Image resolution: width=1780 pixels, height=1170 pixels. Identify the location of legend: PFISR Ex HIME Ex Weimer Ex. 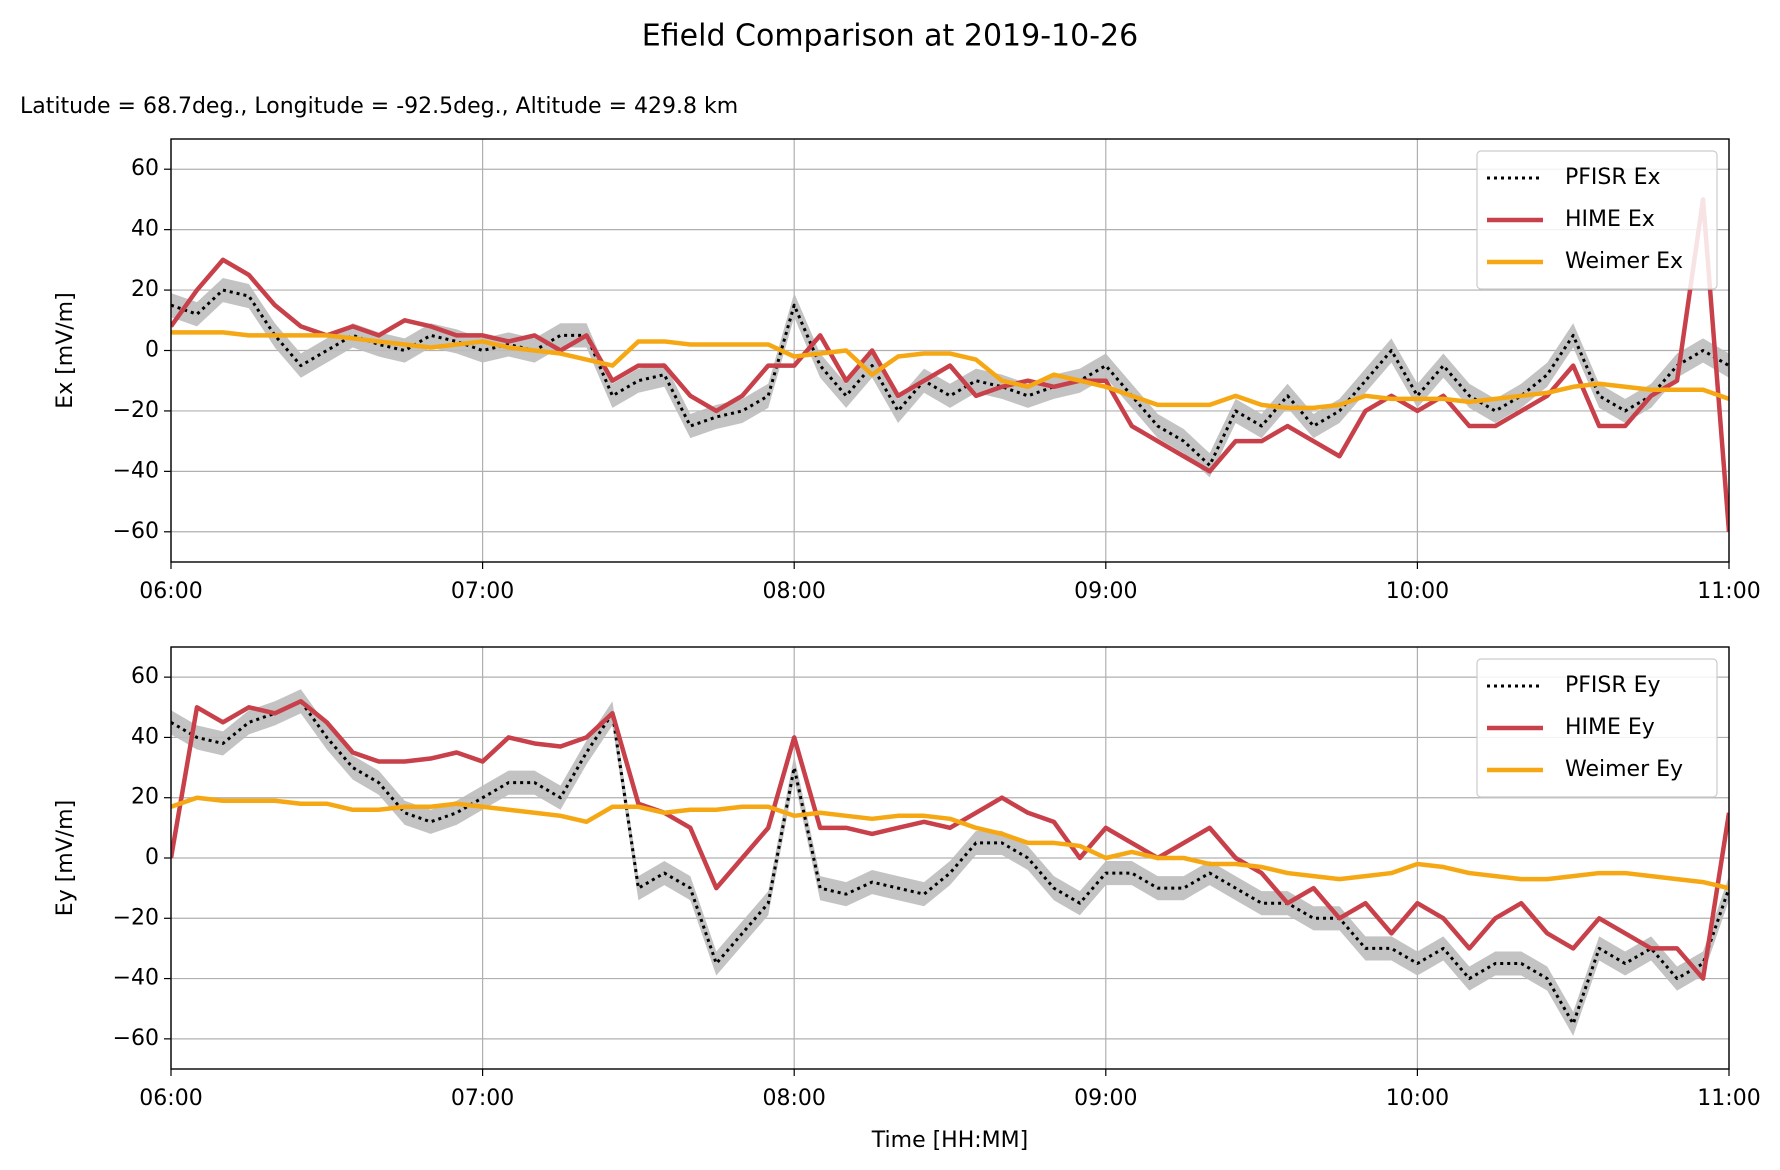
(1597, 220).